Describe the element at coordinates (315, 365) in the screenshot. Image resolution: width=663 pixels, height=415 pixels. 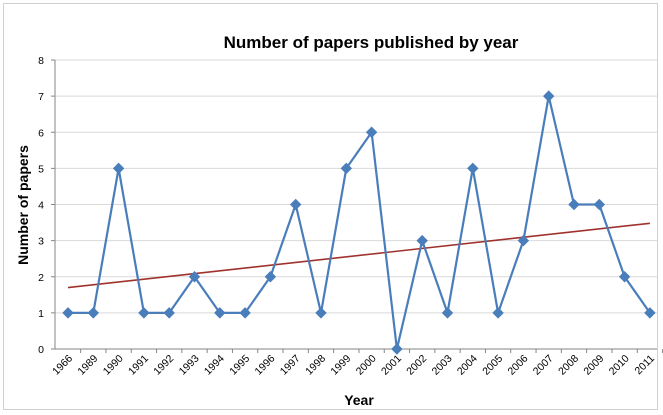
I see `x-tick-label-1998: 1998` at that location.